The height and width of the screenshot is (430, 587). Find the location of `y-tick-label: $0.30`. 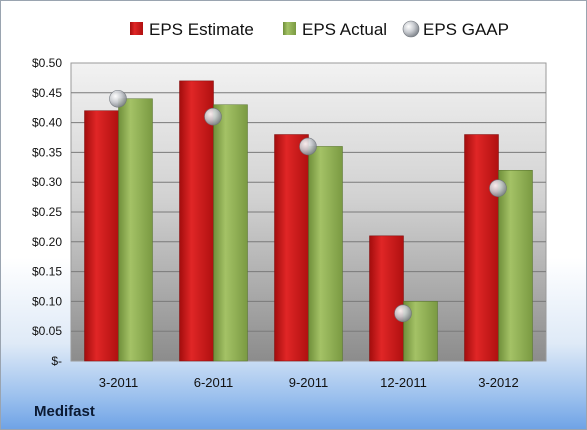

y-tick-label: $0.30 is located at coordinates (47, 182).